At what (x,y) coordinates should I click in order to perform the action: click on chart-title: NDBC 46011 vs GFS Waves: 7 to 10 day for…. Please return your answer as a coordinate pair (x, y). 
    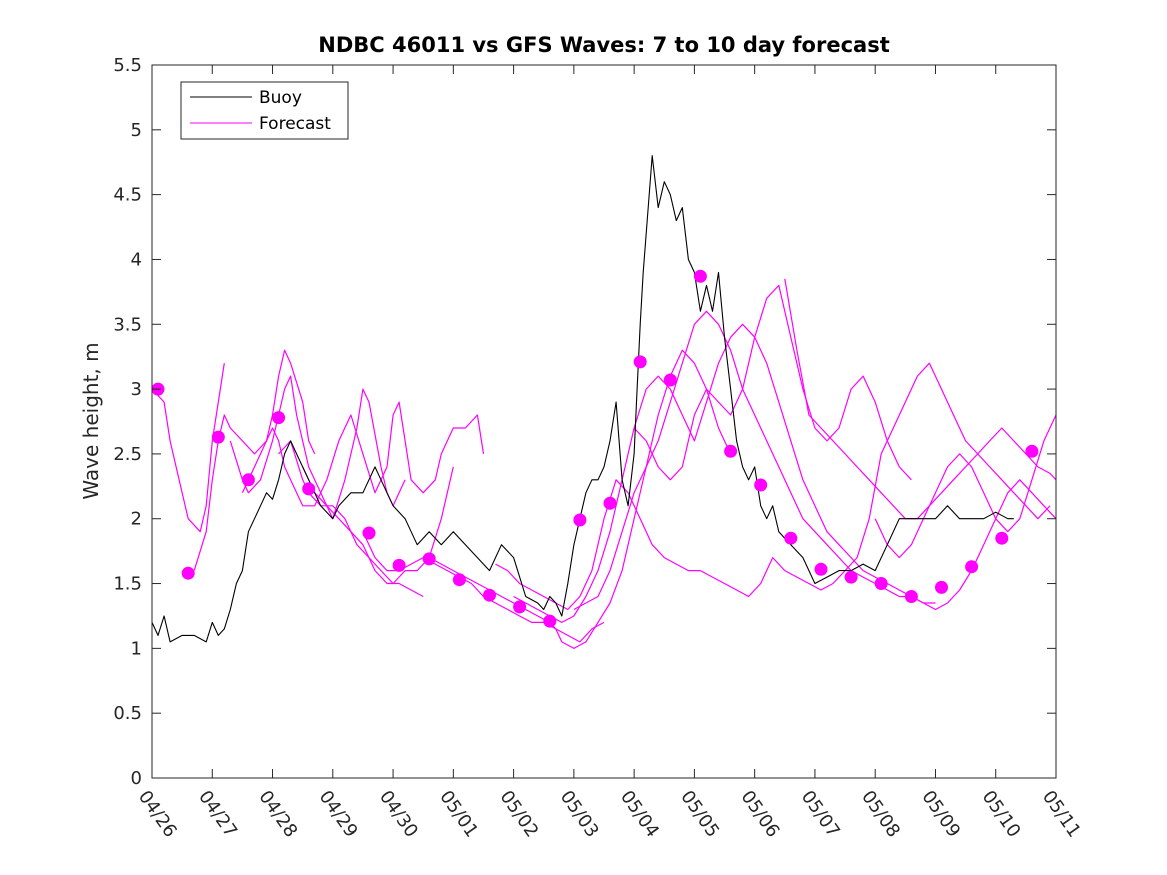
    Looking at the image, I should click on (603, 45).